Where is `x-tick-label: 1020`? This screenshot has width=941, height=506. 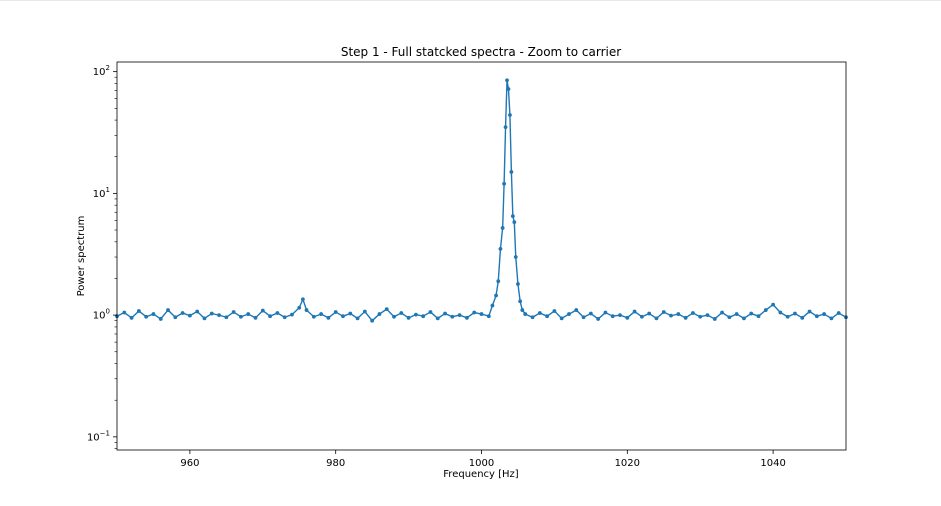 x-tick-label: 1020 is located at coordinates (627, 463).